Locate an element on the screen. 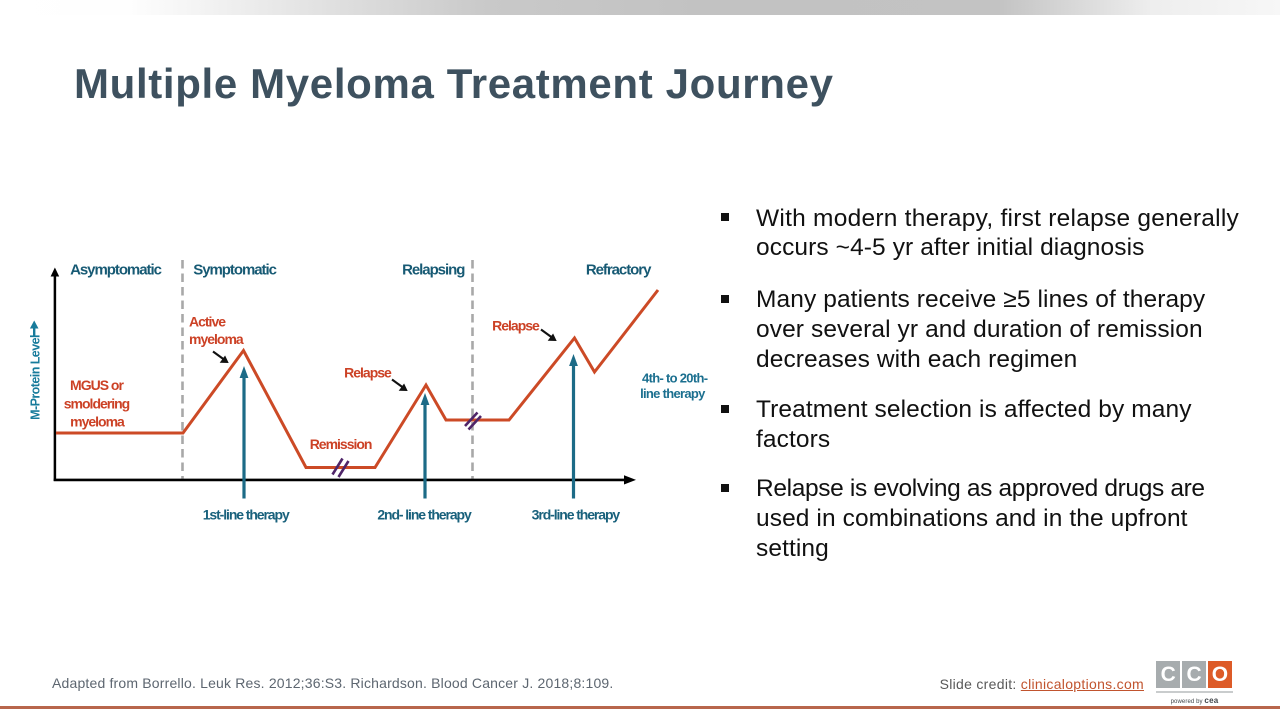 This screenshot has width=1280, height=720. svg-text: Symptomatic is located at coordinates (234, 270).